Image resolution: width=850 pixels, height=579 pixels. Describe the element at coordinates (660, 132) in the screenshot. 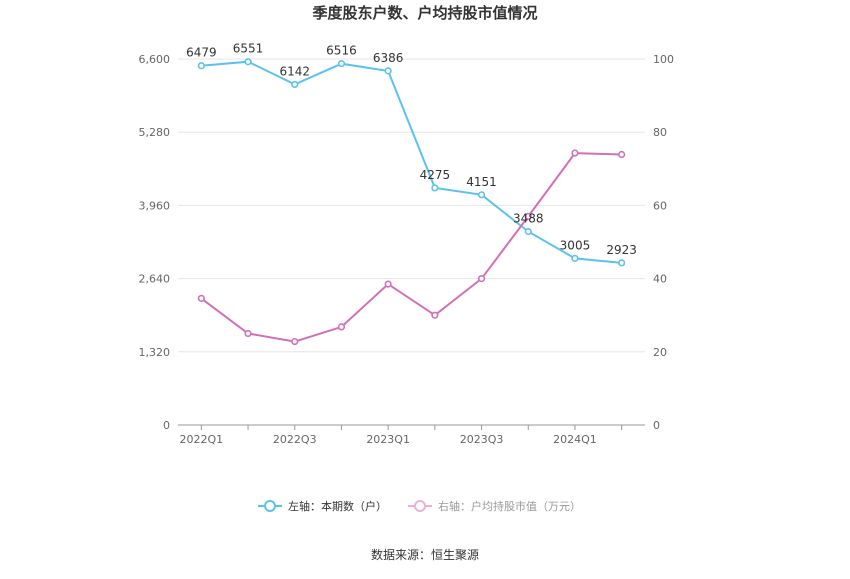

I see `y-right-tick-label: 80` at that location.